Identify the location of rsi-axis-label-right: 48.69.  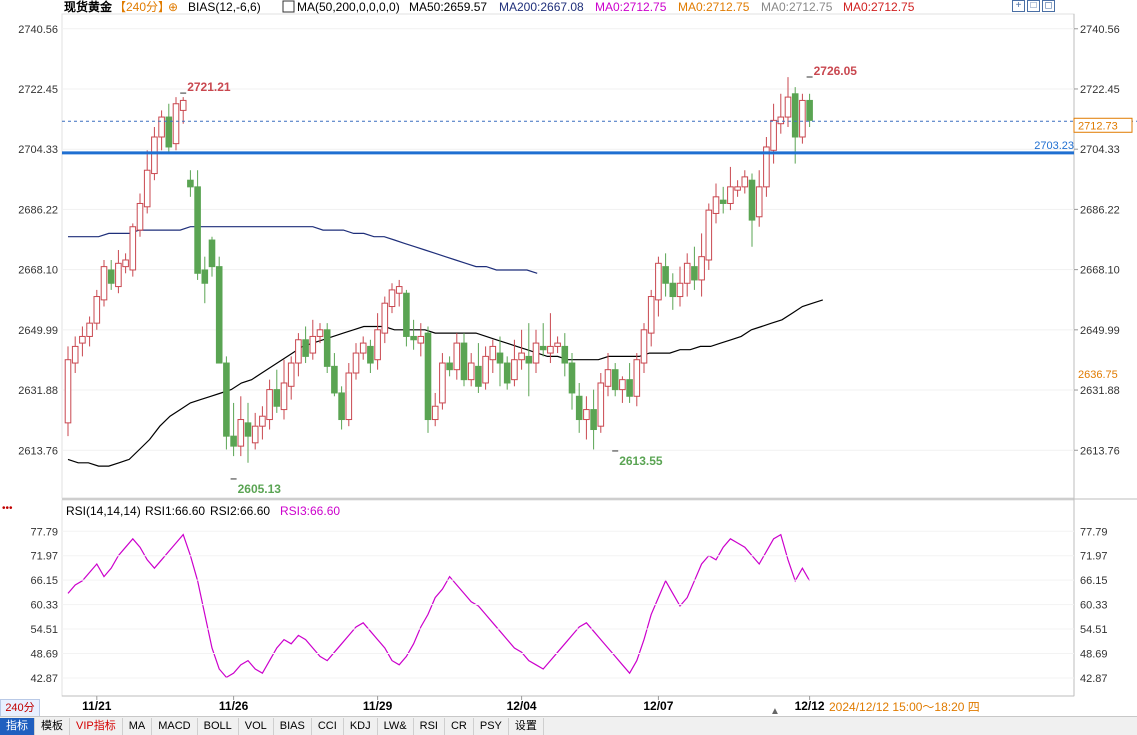
(1094, 655).